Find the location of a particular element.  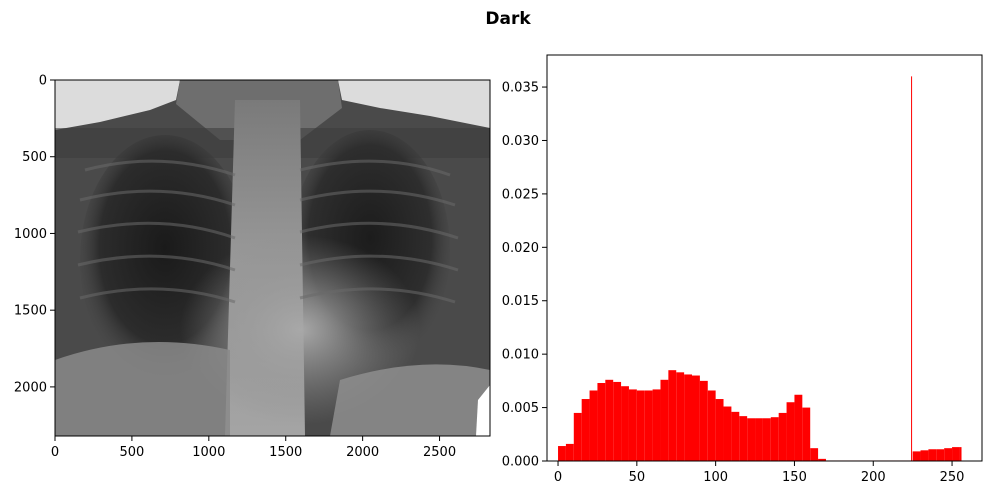

xray-x-tick-label: 500 is located at coordinates (131, 452).